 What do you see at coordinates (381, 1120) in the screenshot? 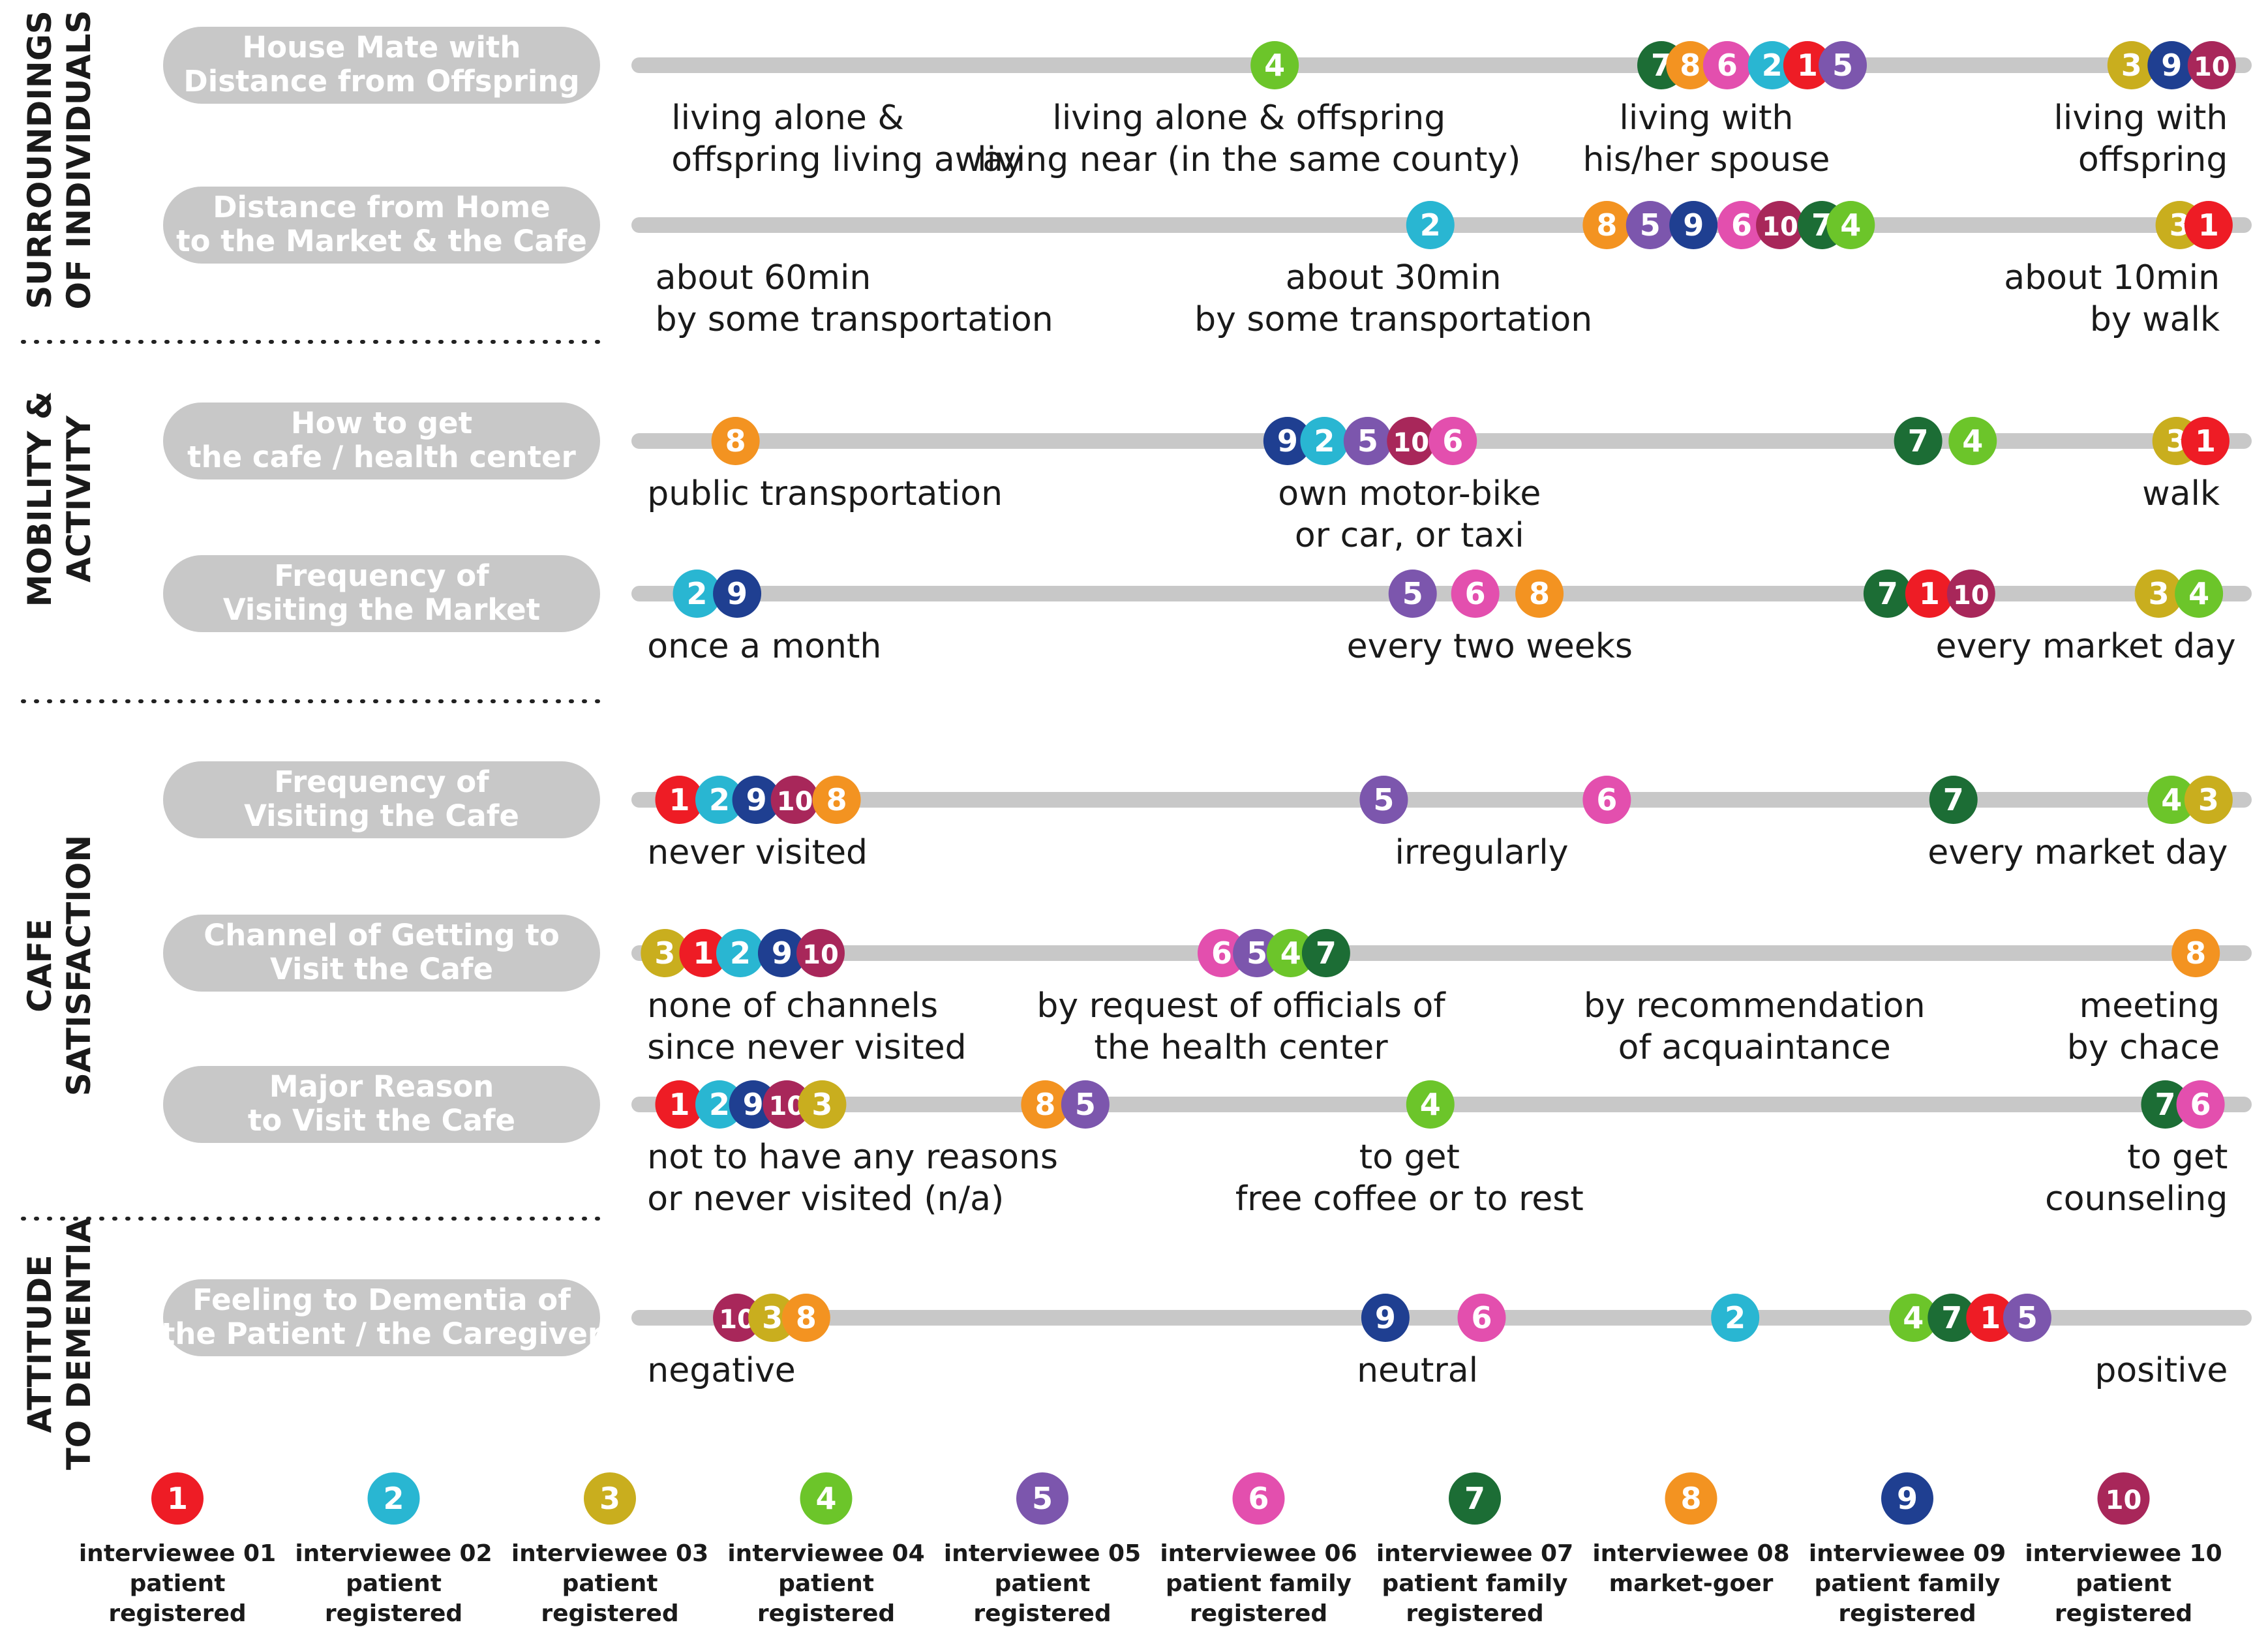
I see `row-label-text: to Visit the Cafe` at bounding box center [381, 1120].